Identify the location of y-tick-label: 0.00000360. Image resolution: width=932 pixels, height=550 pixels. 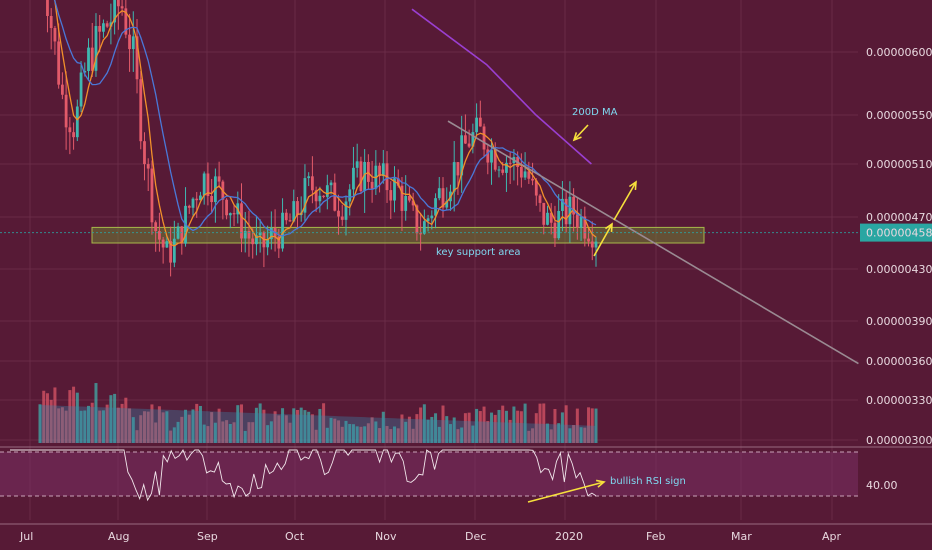
(899, 361).